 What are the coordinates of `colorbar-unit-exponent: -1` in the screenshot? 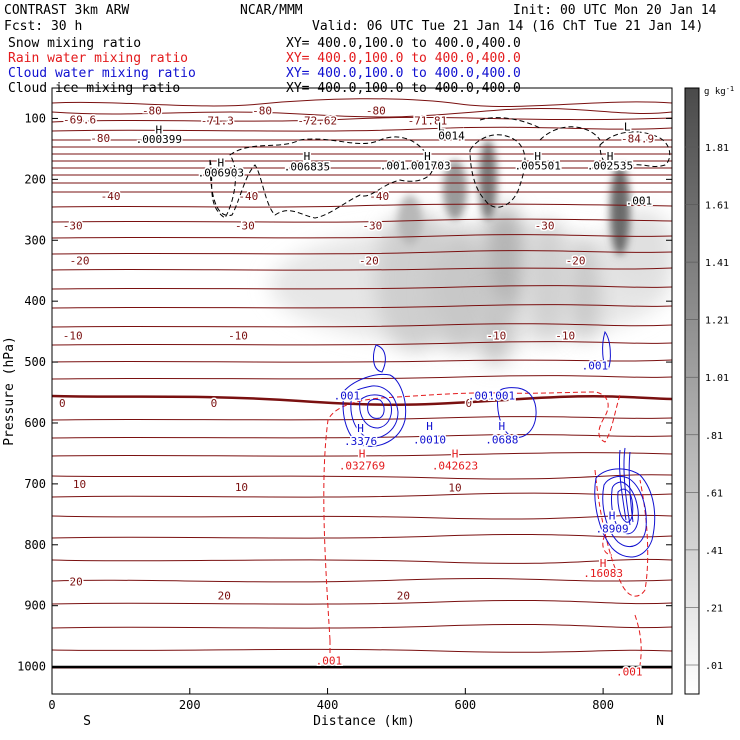 It's located at (730, 89).